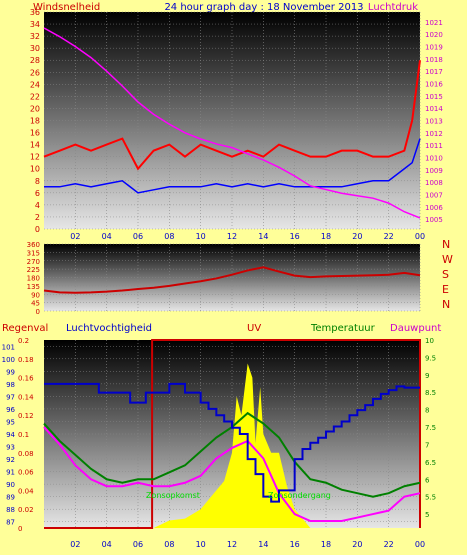 The image size is (467, 555). What do you see at coordinates (434, 122) in the screenshot?
I see `pressure-y-tick-1013: 1013` at bounding box center [434, 122].